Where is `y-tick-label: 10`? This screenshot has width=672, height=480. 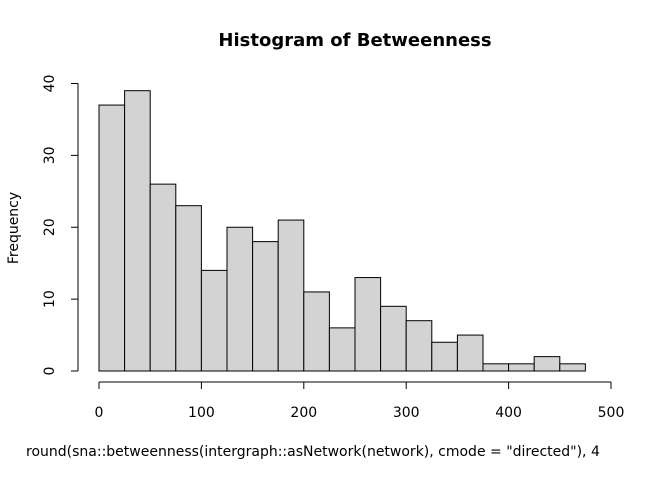
y-tick-label: 10 is located at coordinates (50, 299).